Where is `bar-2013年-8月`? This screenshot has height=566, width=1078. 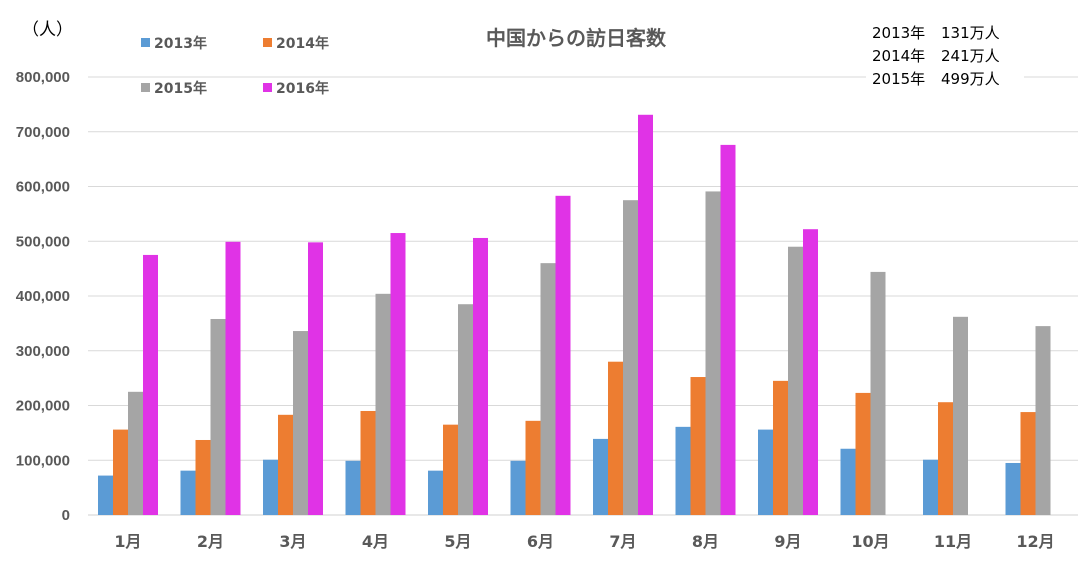
bar-2013年-8月 is located at coordinates (683, 470).